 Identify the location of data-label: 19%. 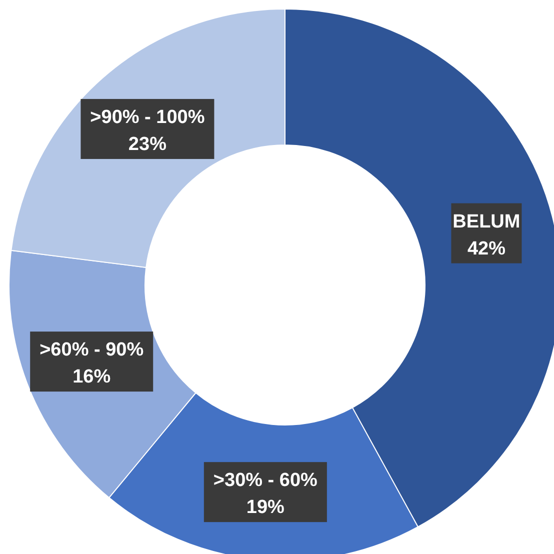
(265, 507).